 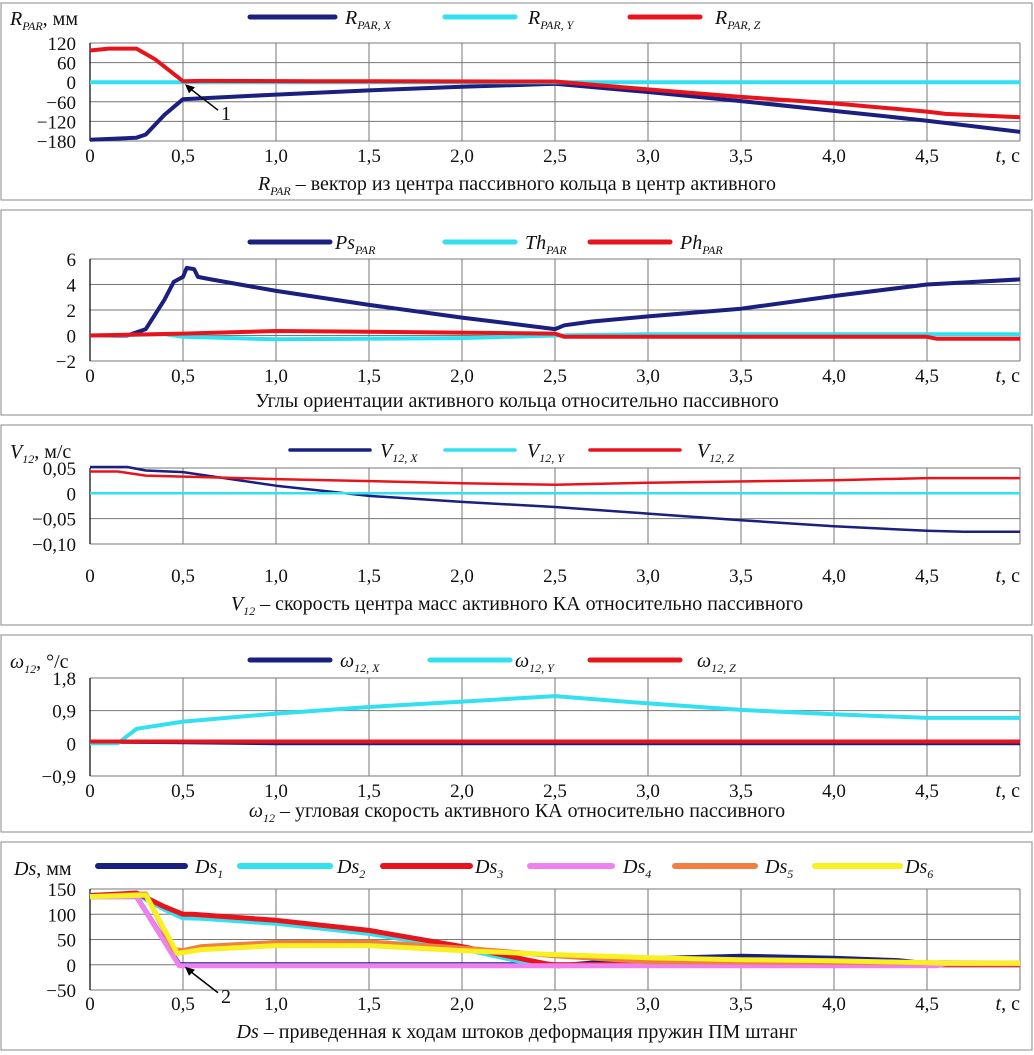 I want to click on y-axis-label: Ds, мм, so click(x=42, y=869).